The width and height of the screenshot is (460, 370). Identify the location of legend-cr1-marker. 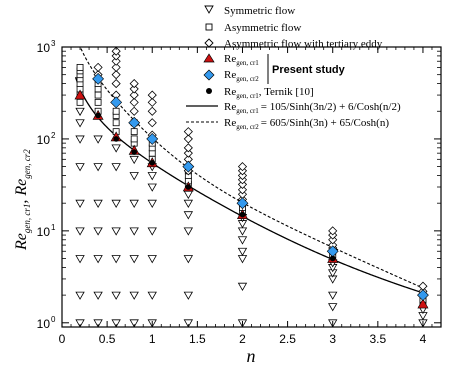
(209, 58).